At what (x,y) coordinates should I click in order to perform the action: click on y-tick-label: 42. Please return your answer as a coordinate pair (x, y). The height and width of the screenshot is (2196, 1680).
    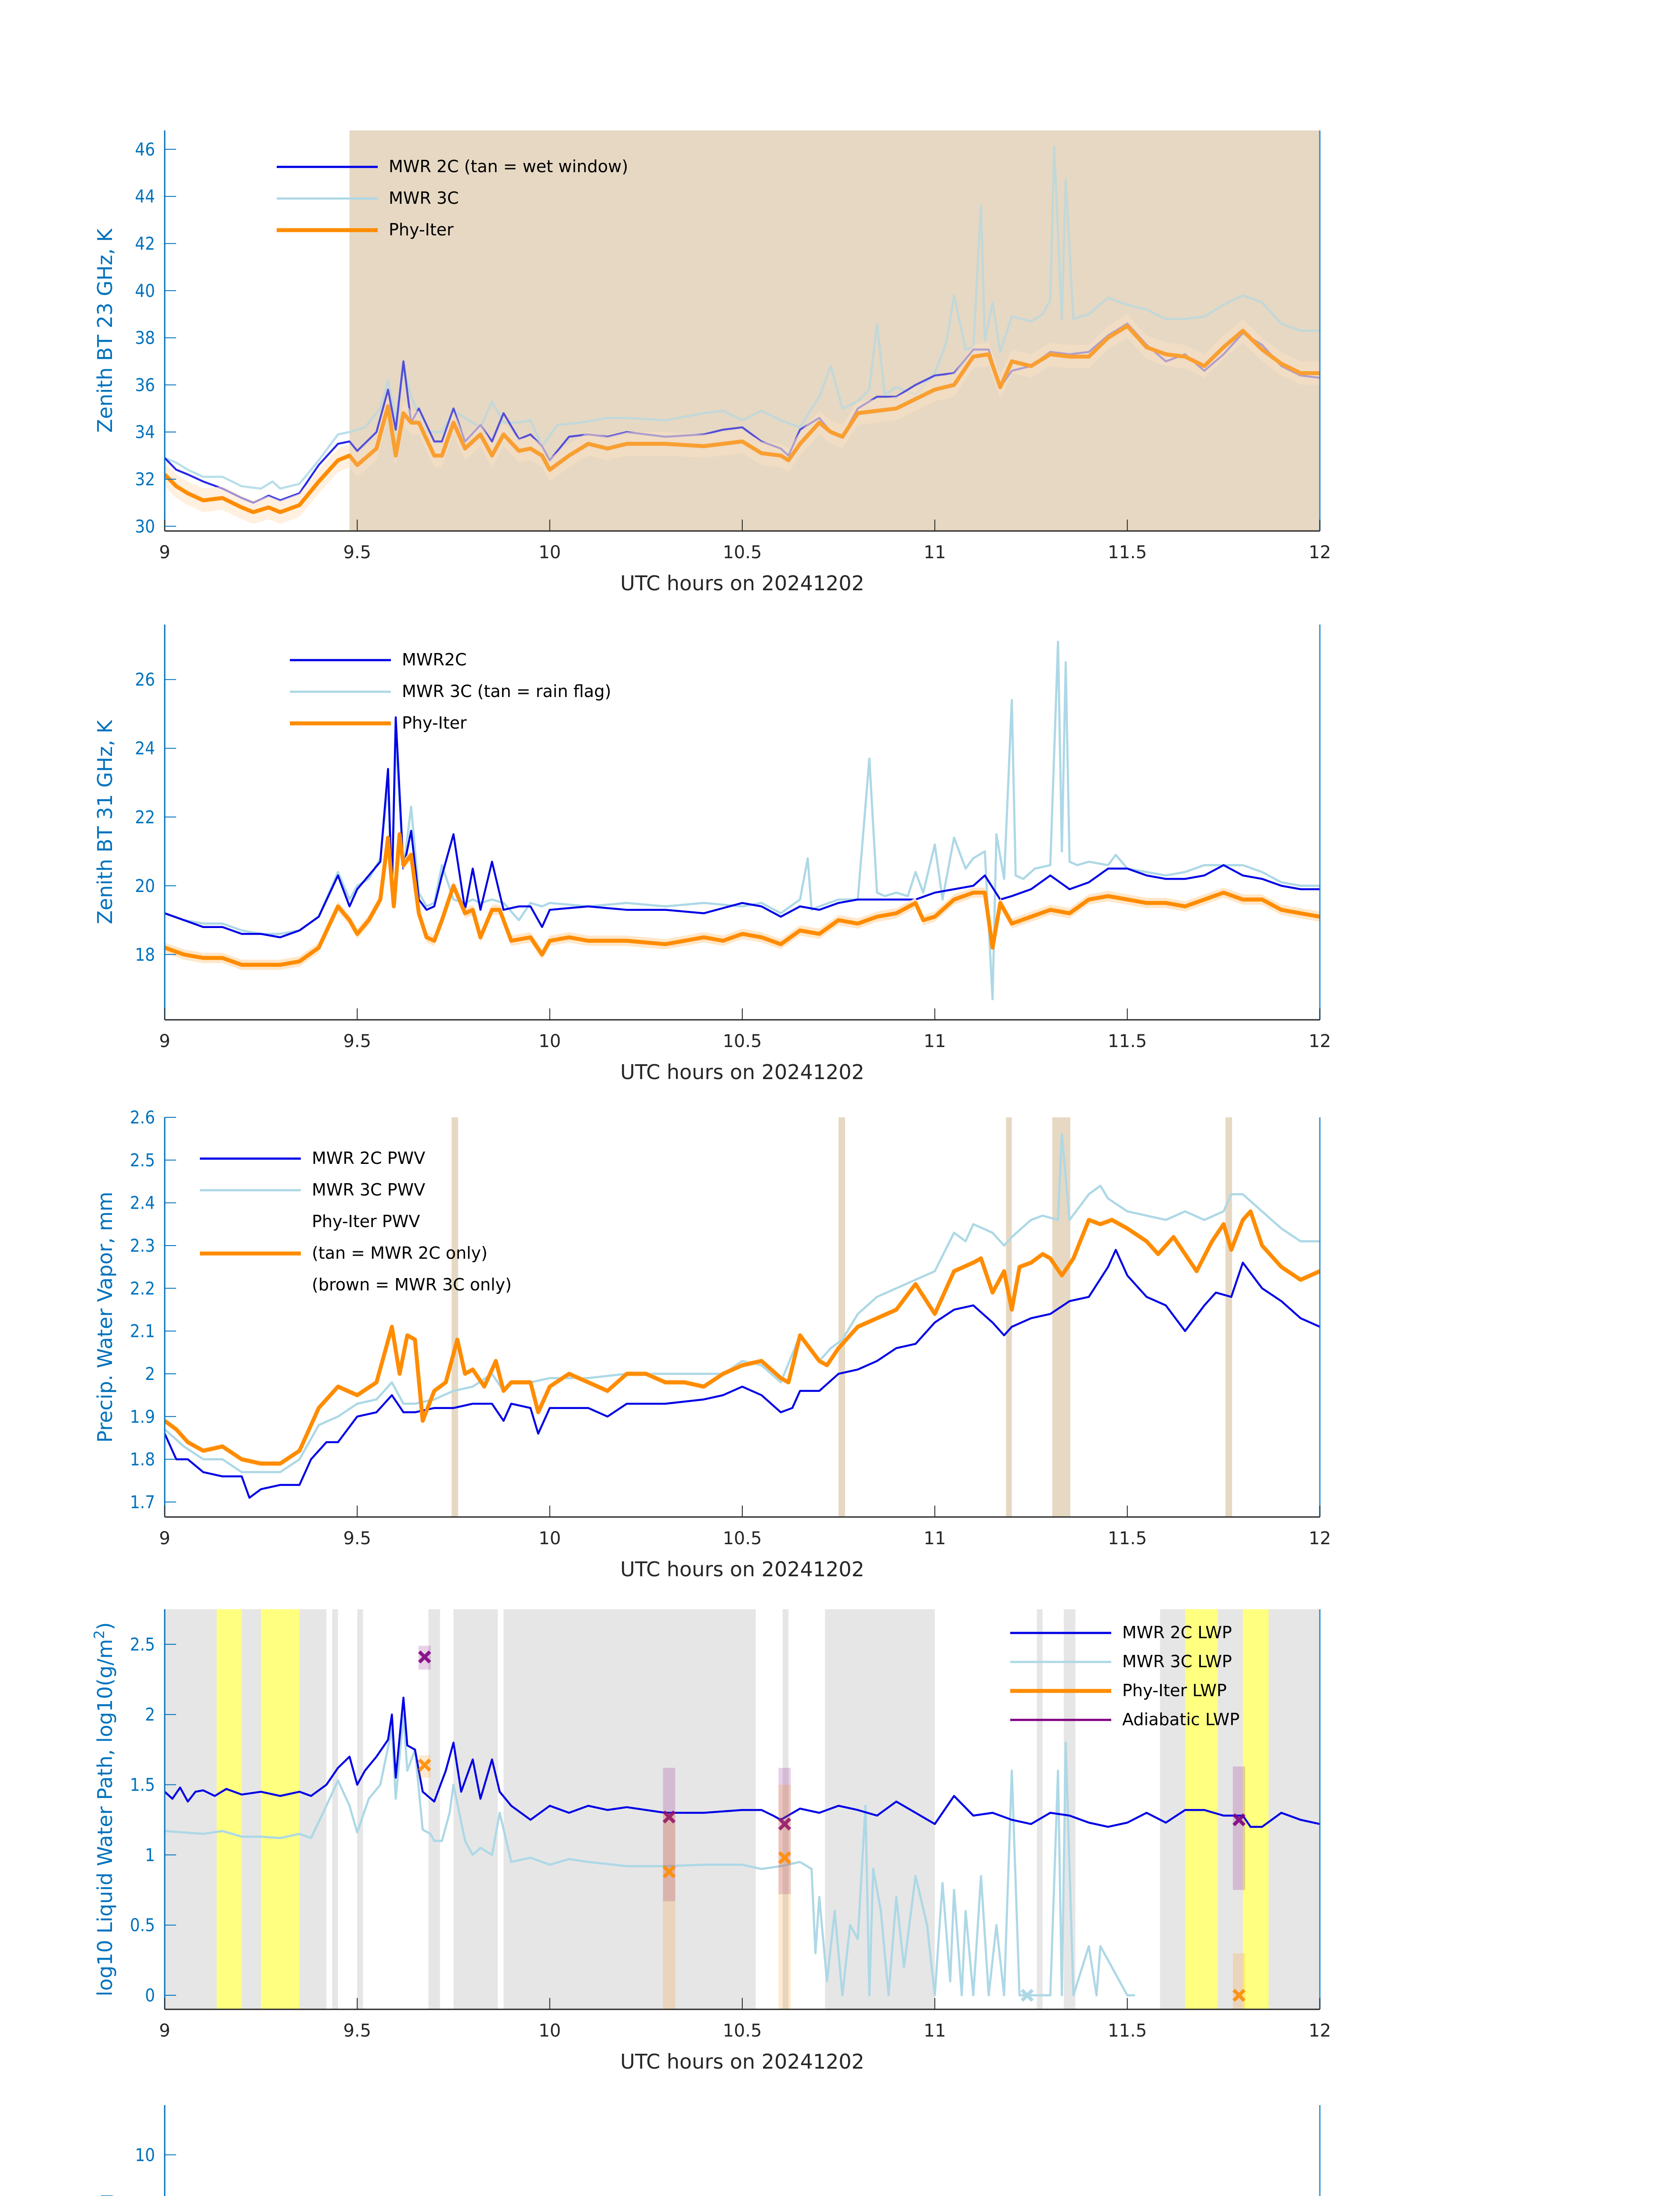
    Looking at the image, I should click on (145, 244).